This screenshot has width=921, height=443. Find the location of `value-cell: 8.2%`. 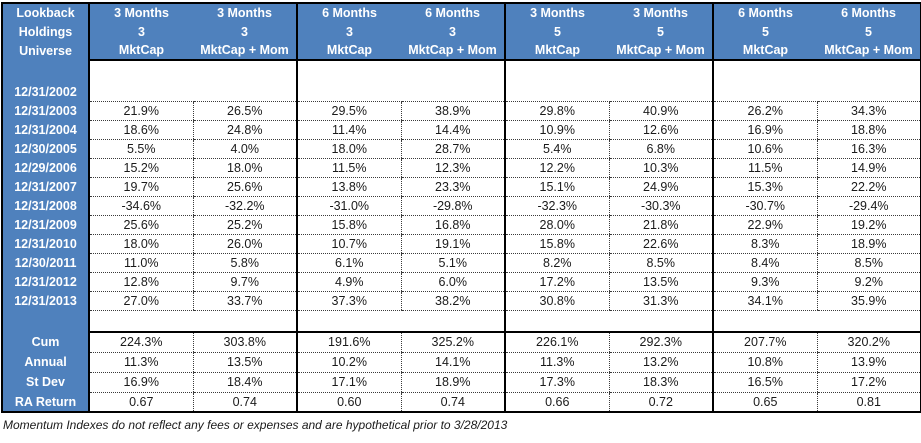

value-cell: 8.2% is located at coordinates (556, 263).